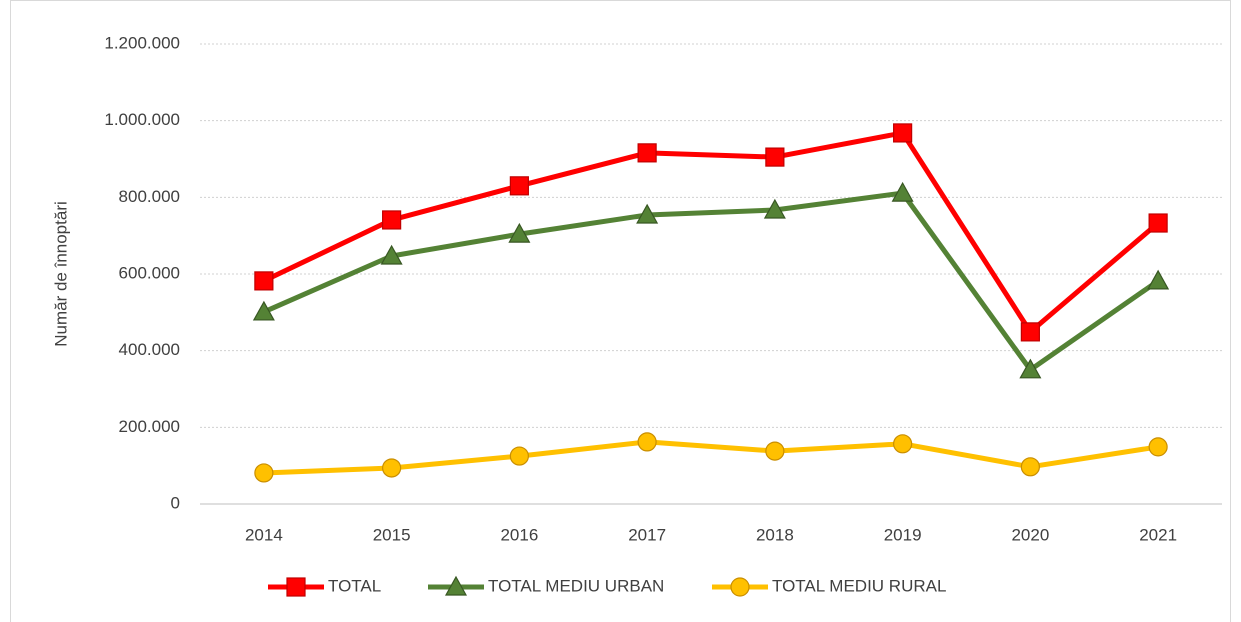  I want to click on y-tick-label: 1.000.000, so click(142, 119).